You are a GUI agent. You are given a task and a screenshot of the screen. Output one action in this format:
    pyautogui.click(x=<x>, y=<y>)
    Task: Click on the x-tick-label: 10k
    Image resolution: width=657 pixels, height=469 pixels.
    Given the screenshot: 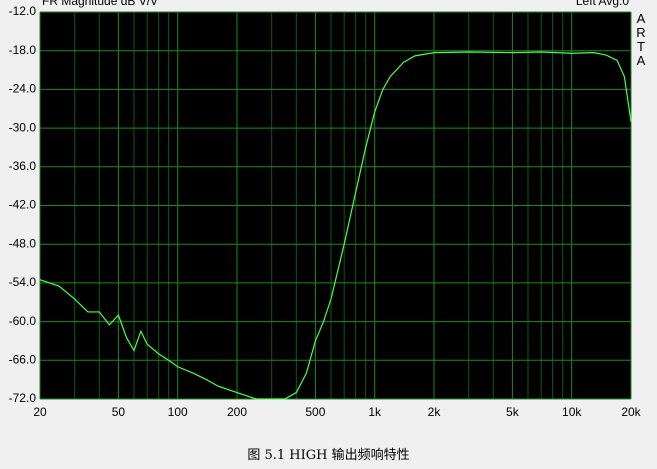 What is the action you would take?
    pyautogui.click(x=572, y=412)
    